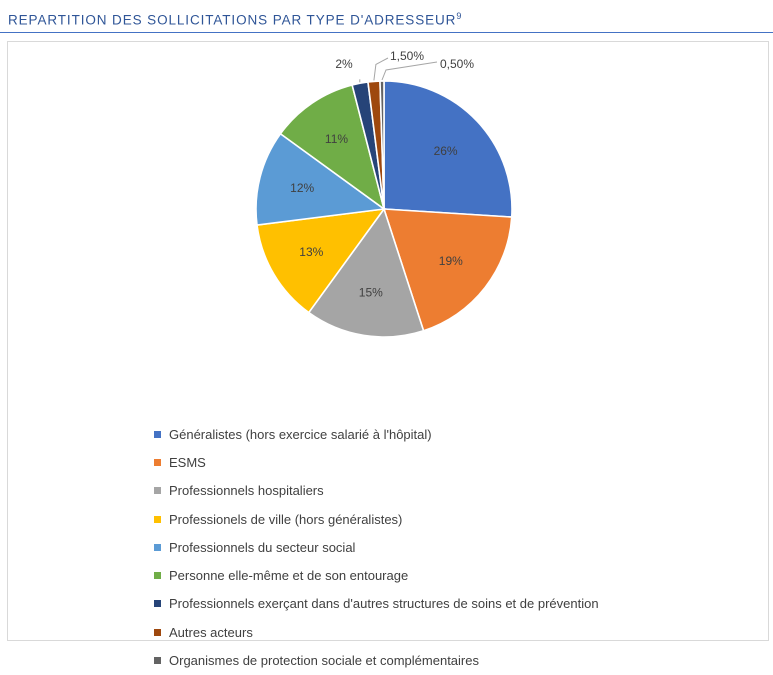 This screenshot has height=675, width=773. I want to click on header-divider, so click(386, 32).